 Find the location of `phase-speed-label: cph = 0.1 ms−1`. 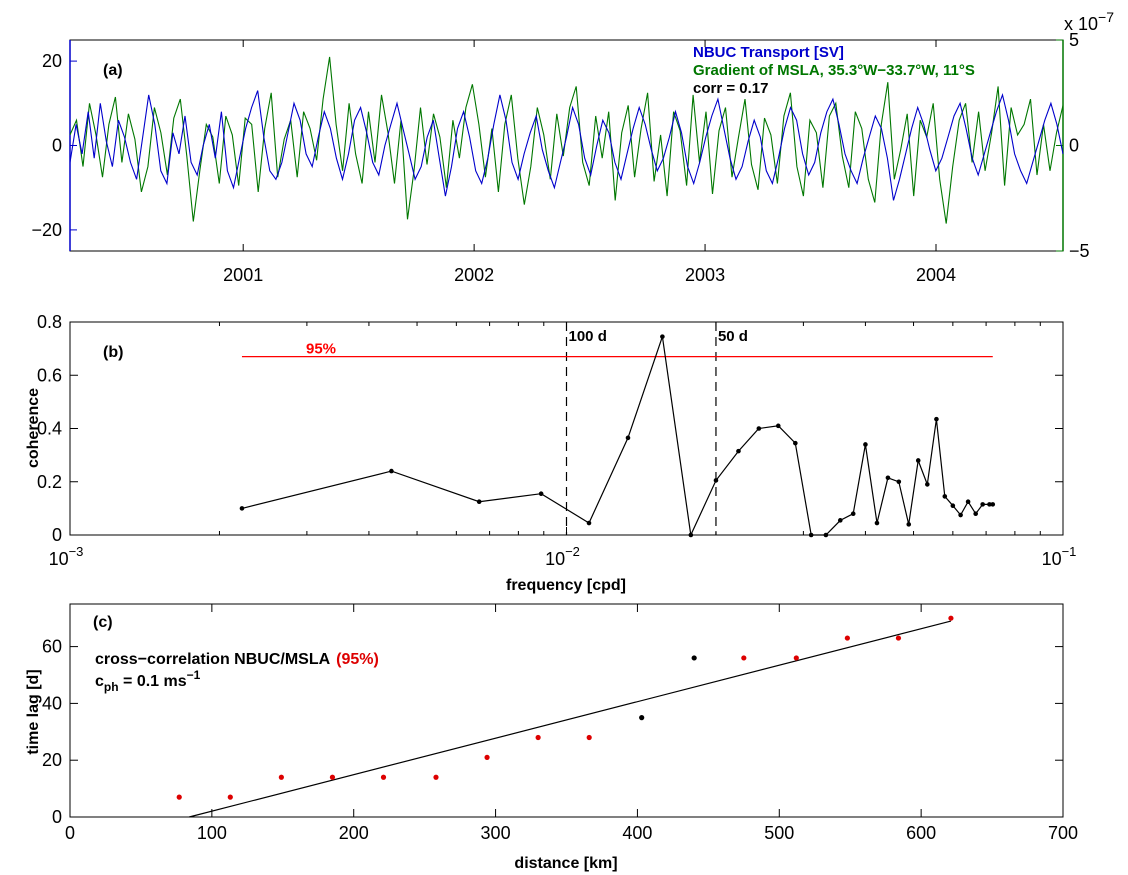

phase-speed-label: cph = 0.1 ms−1 is located at coordinates (148, 681).